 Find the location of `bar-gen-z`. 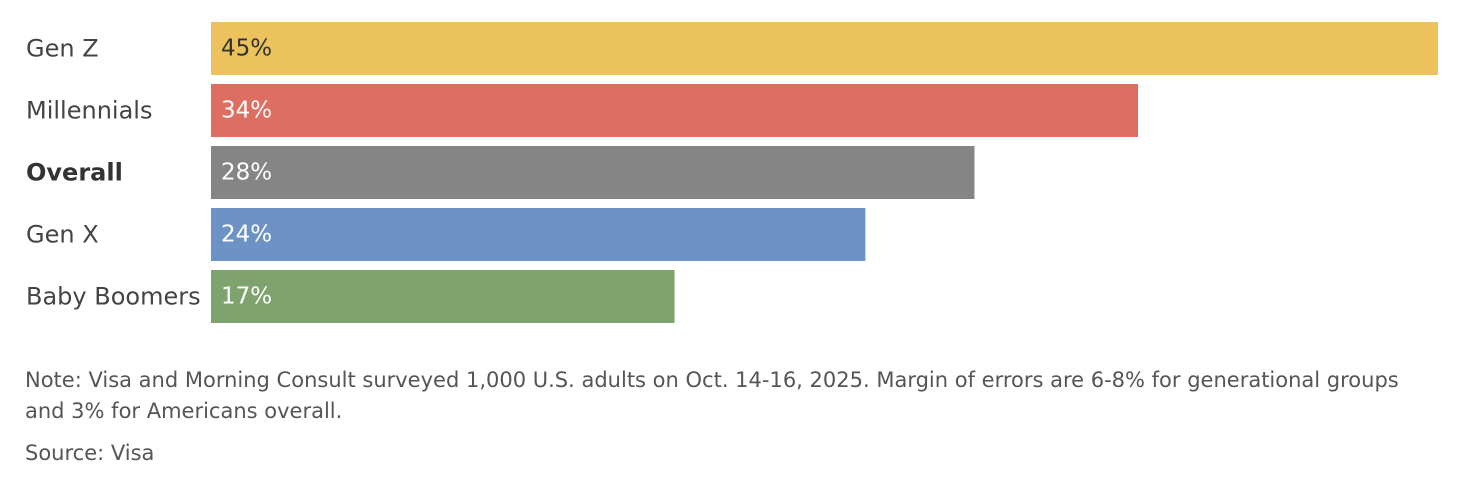

bar-gen-z is located at coordinates (824, 48).